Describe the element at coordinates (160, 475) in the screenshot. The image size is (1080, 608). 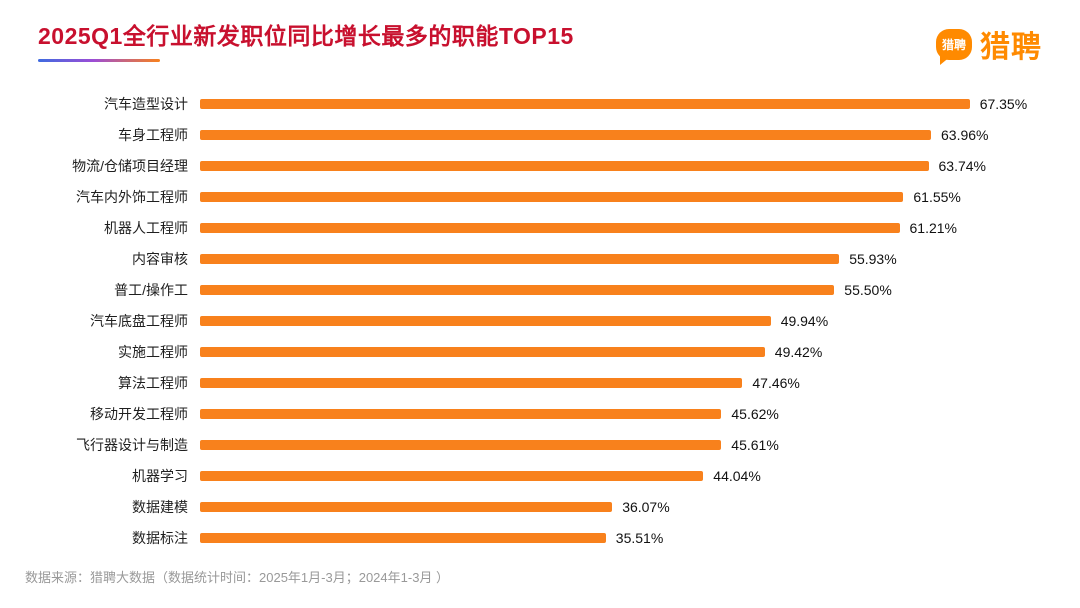
I see `category-label: 机器学习` at that location.